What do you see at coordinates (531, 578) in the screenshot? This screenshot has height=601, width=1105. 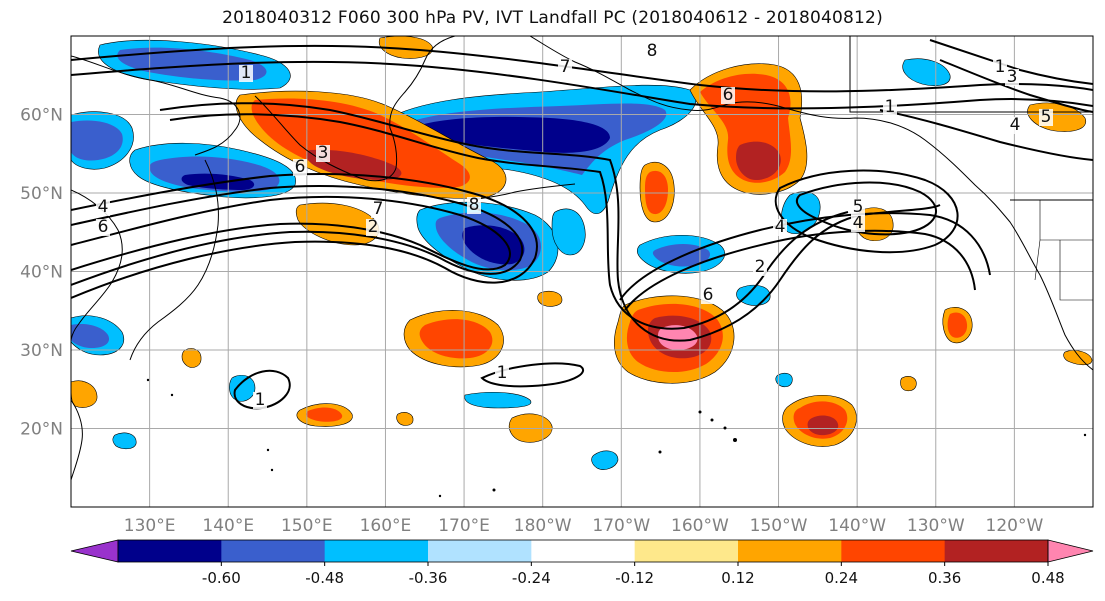 I see `colorbar-tick-label: -0.24` at bounding box center [531, 578].